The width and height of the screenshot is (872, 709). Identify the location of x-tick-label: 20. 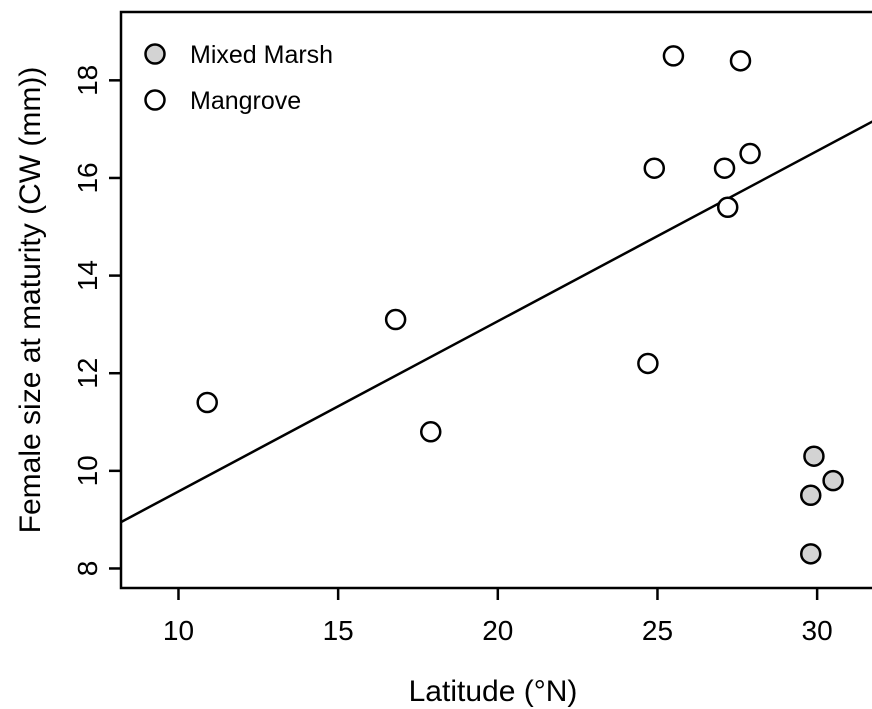
(497, 630).